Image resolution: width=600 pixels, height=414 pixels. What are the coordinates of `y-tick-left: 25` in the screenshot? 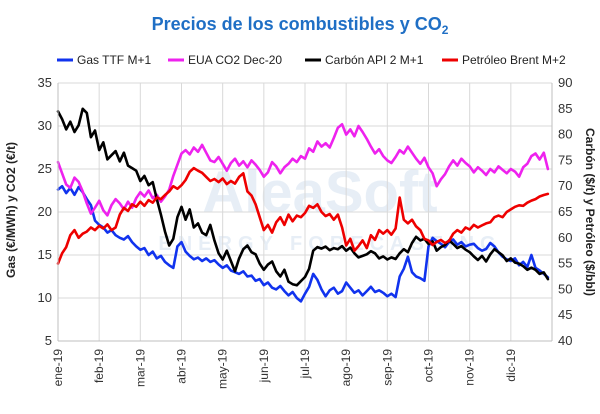 It's located at (45, 168).